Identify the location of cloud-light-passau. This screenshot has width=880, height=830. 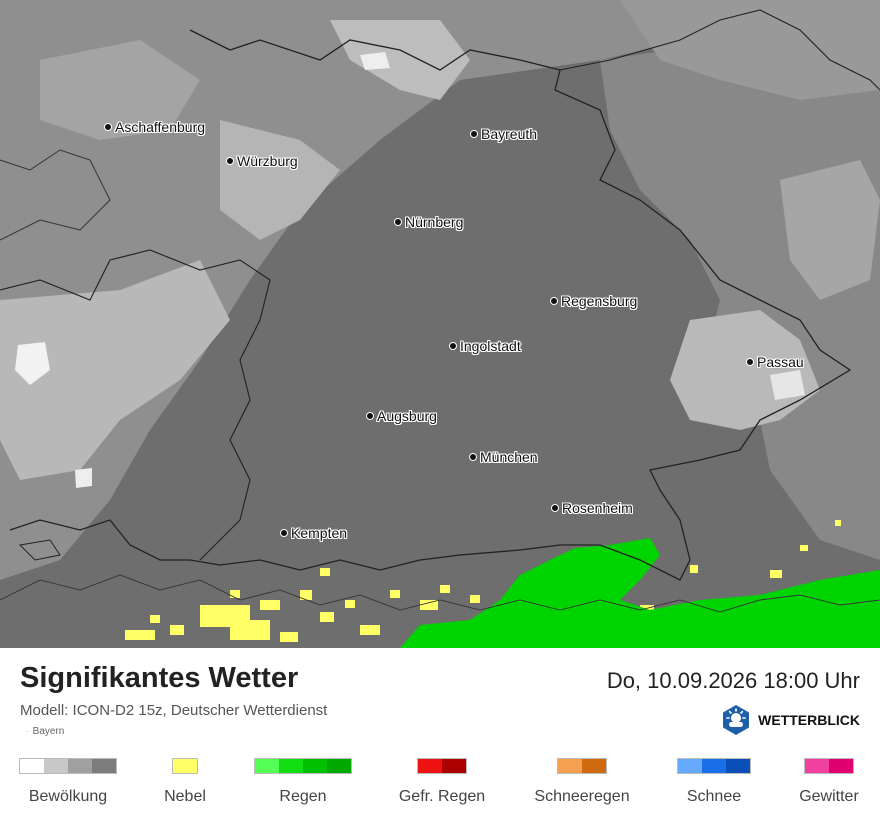
(745, 370).